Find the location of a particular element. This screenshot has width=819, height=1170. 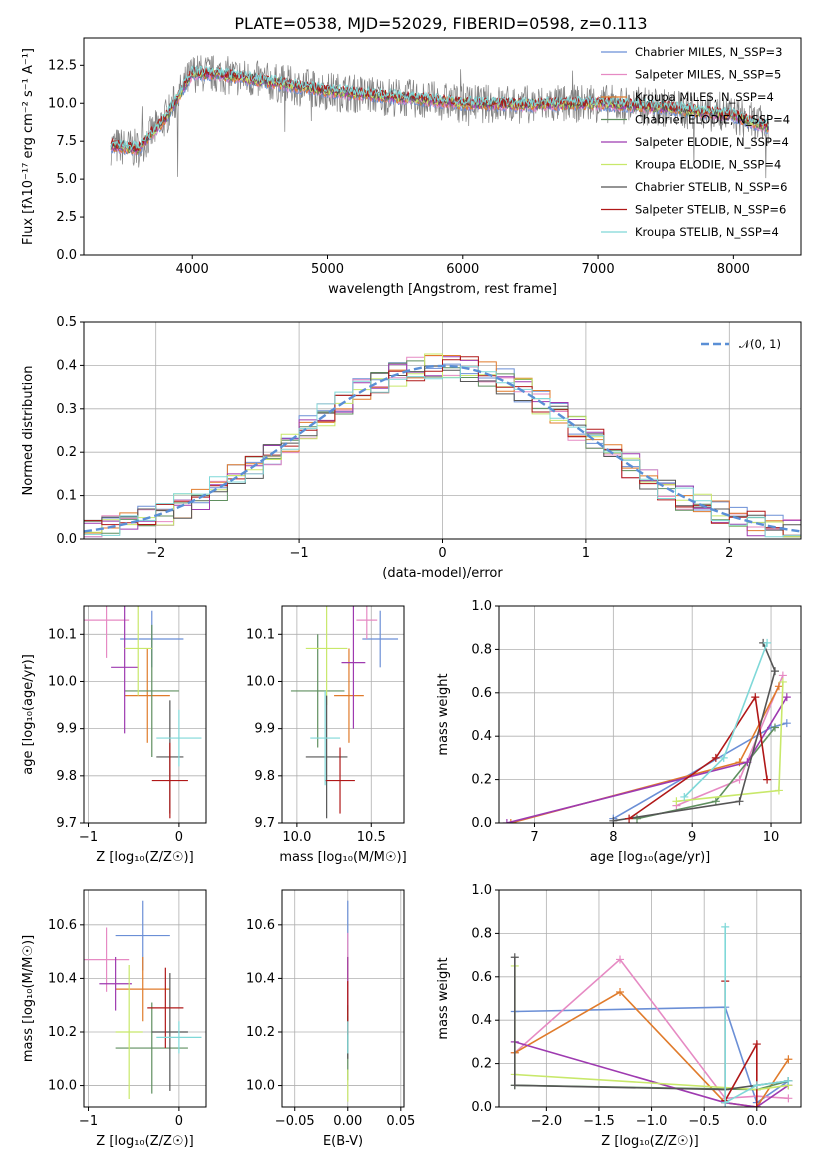

spectrum-lines is located at coordinates (439, 117).